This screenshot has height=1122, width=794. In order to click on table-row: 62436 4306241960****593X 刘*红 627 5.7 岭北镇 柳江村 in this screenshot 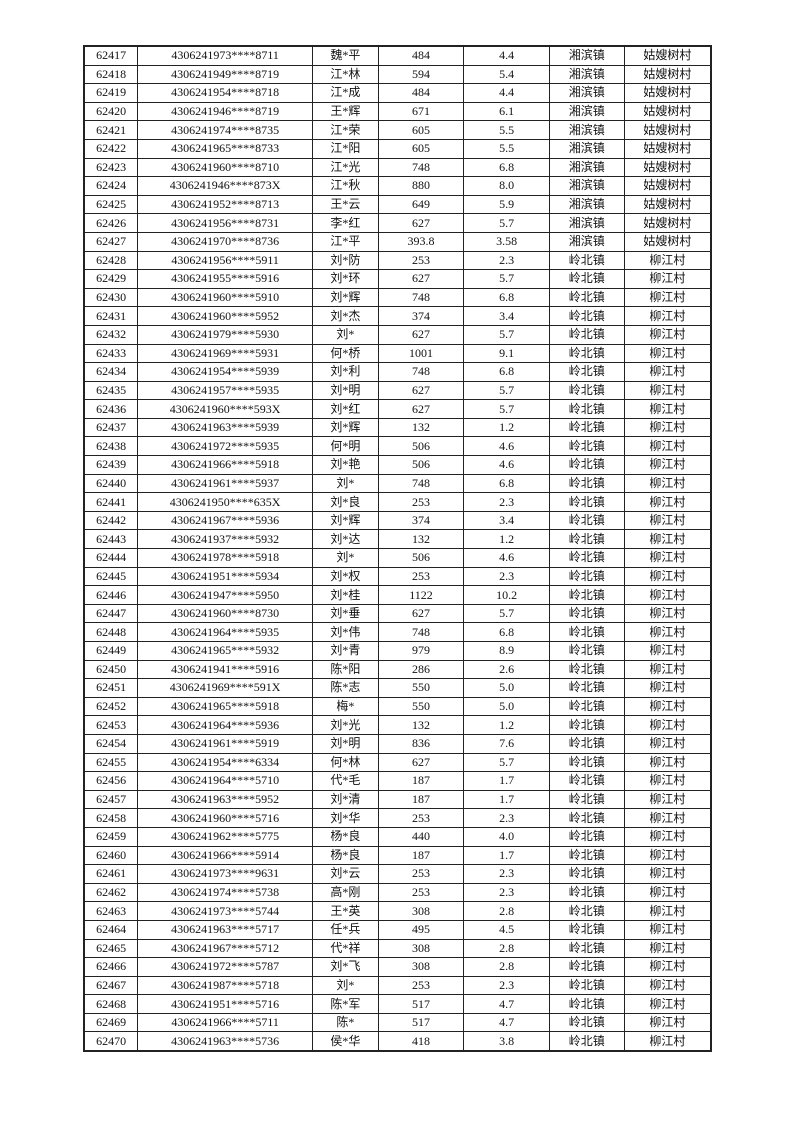, I will do `click(397, 409)`.